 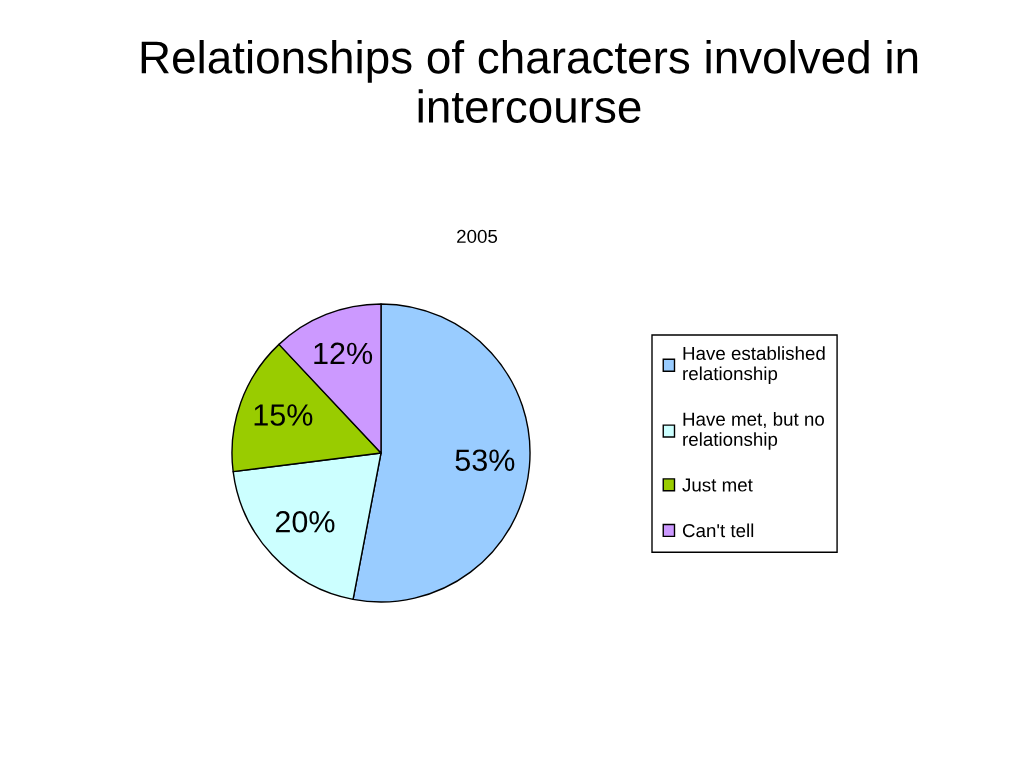 What do you see at coordinates (485, 460) in the screenshot?
I see `data-label: 53%` at bounding box center [485, 460].